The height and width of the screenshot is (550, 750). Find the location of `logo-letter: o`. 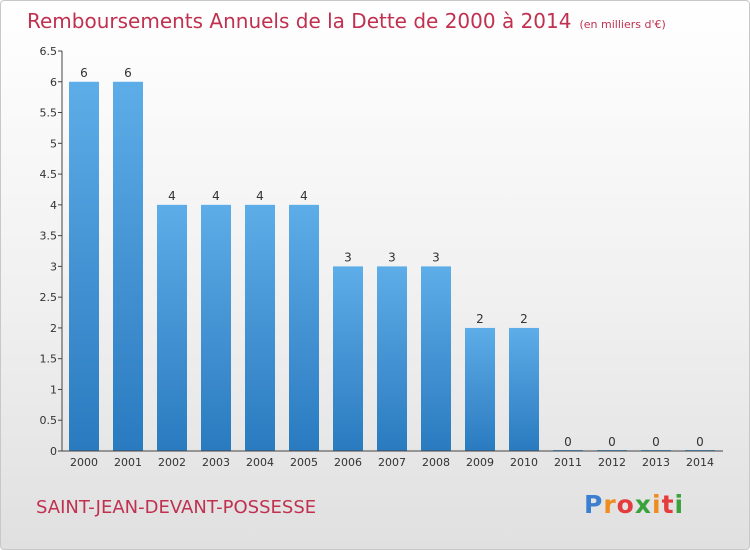

logo-letter: o is located at coordinates (625, 504).